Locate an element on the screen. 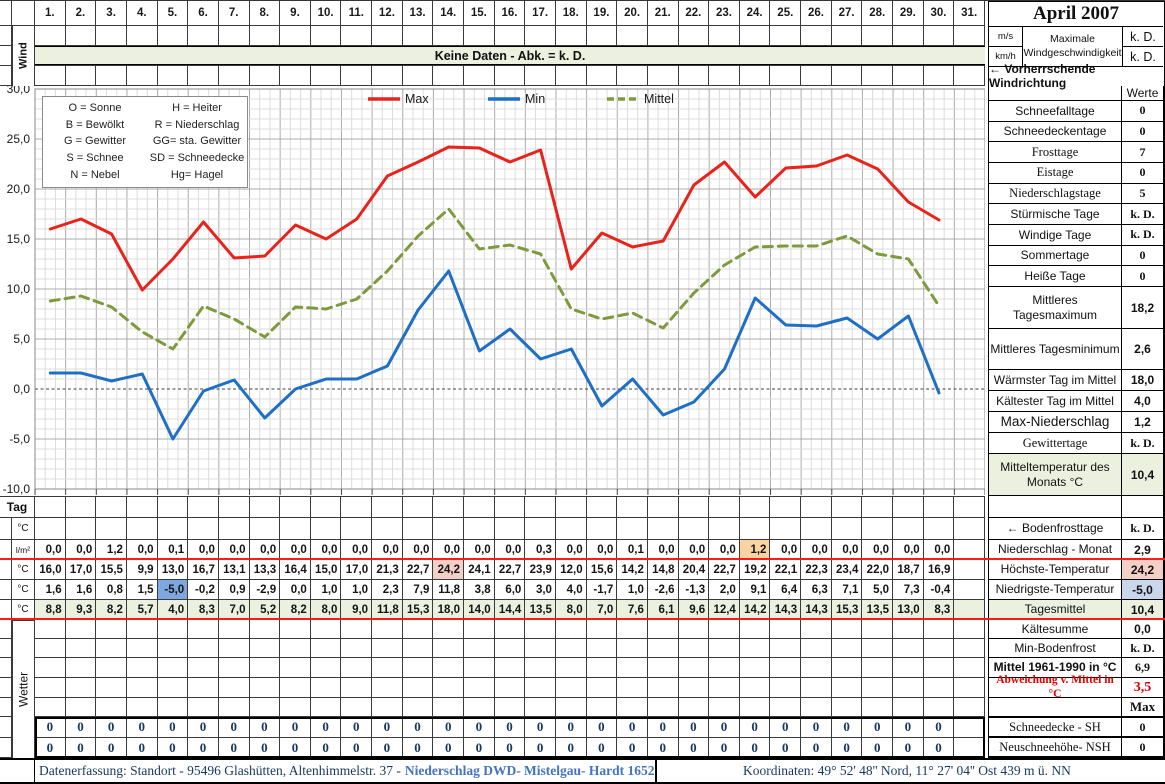 Image resolution: width=1165 pixels, height=784 pixels. day-cell: 11,8 is located at coordinates (449, 589).